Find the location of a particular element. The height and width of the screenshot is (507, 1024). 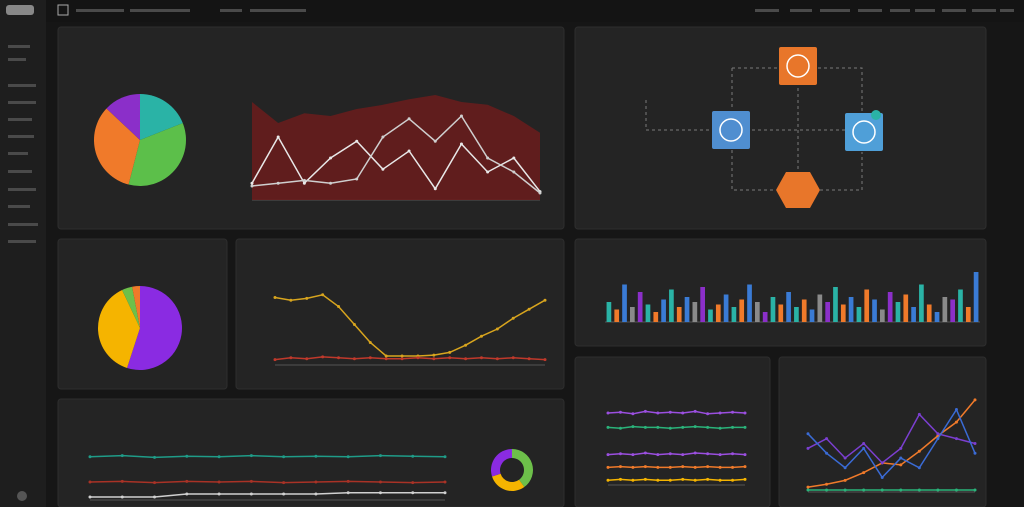

settings-icon is located at coordinates (22, 496).